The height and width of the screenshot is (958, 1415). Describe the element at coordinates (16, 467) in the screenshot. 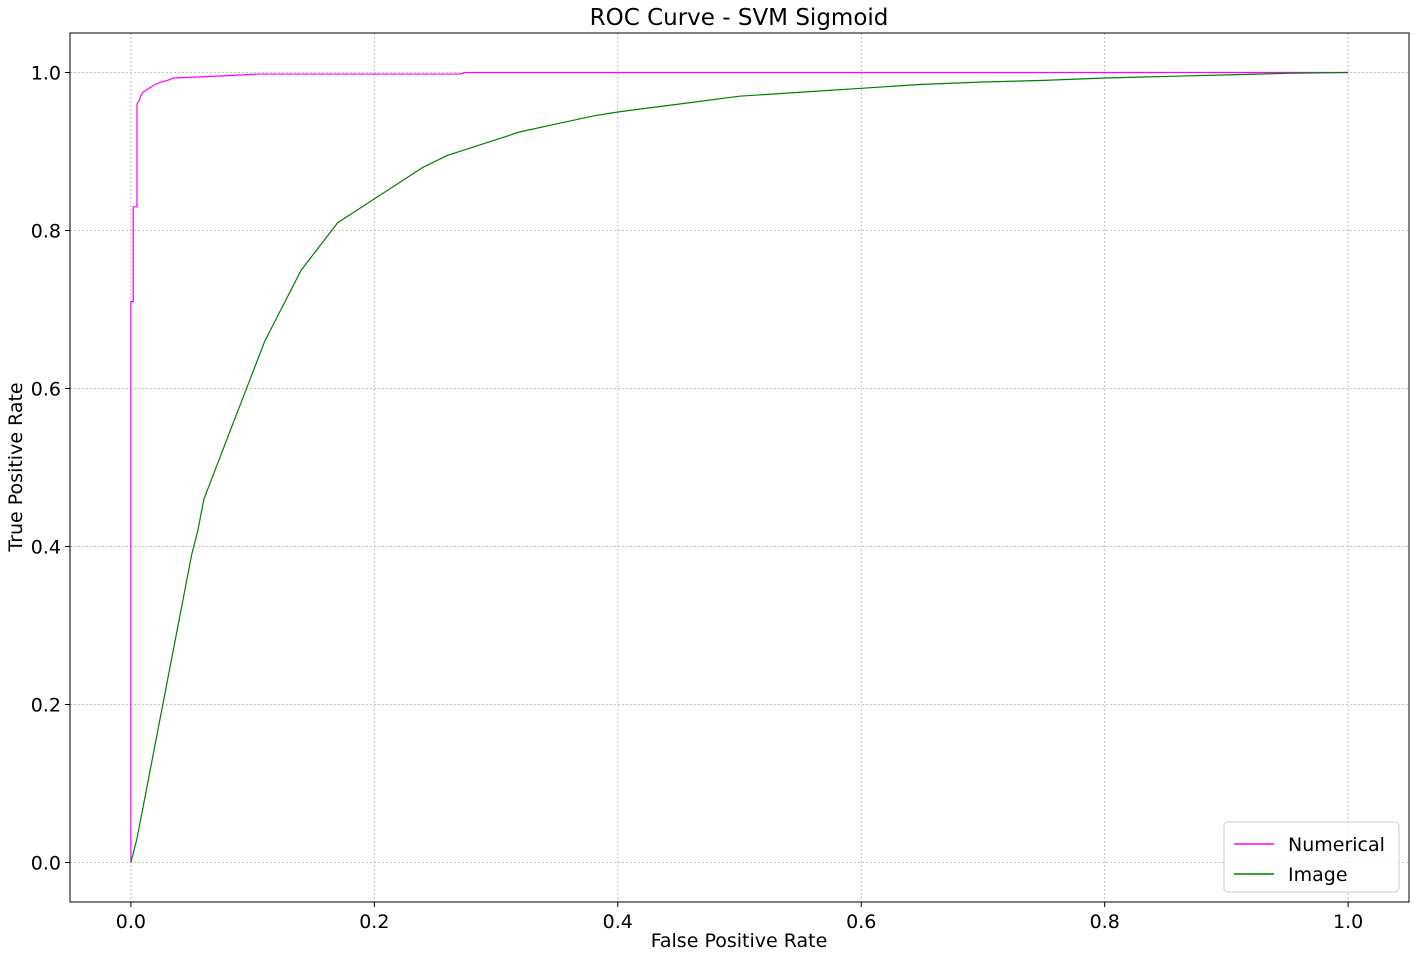

I see `y-axis-label: True Positive Rate` at that location.